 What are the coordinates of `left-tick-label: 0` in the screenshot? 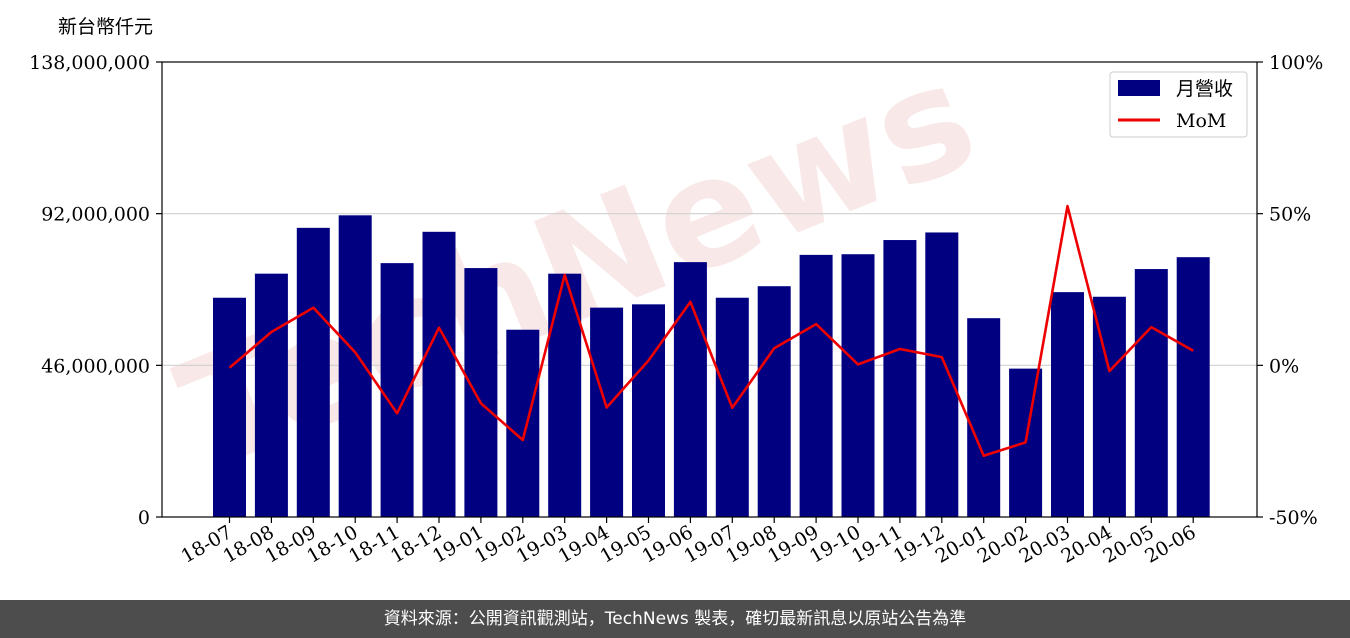 It's located at (144, 518).